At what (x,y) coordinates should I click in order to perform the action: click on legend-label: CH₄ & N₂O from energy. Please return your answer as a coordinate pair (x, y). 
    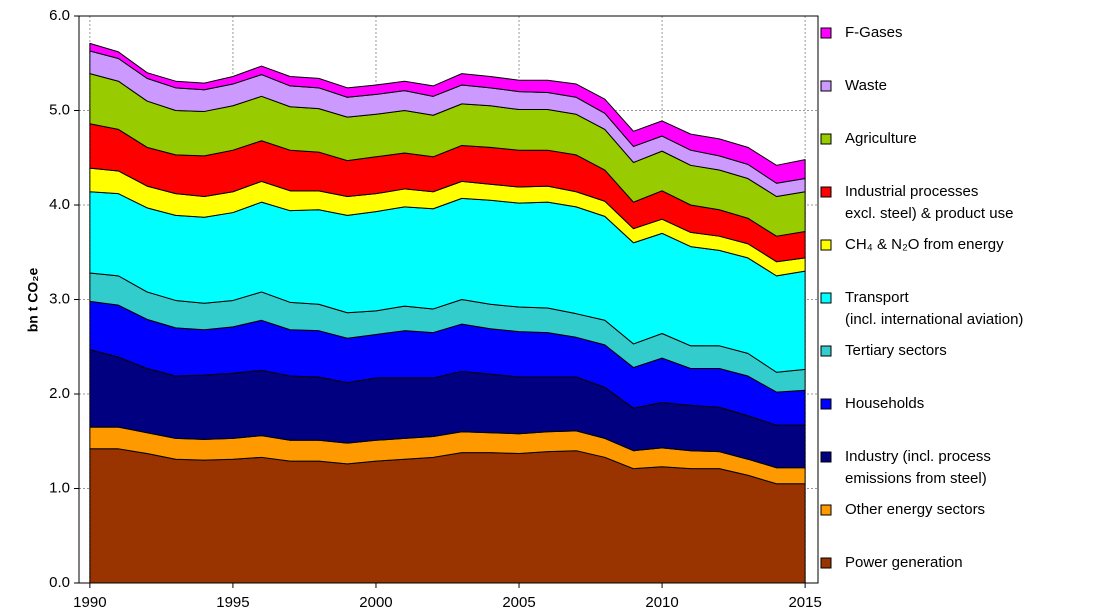
    Looking at the image, I should click on (924, 244).